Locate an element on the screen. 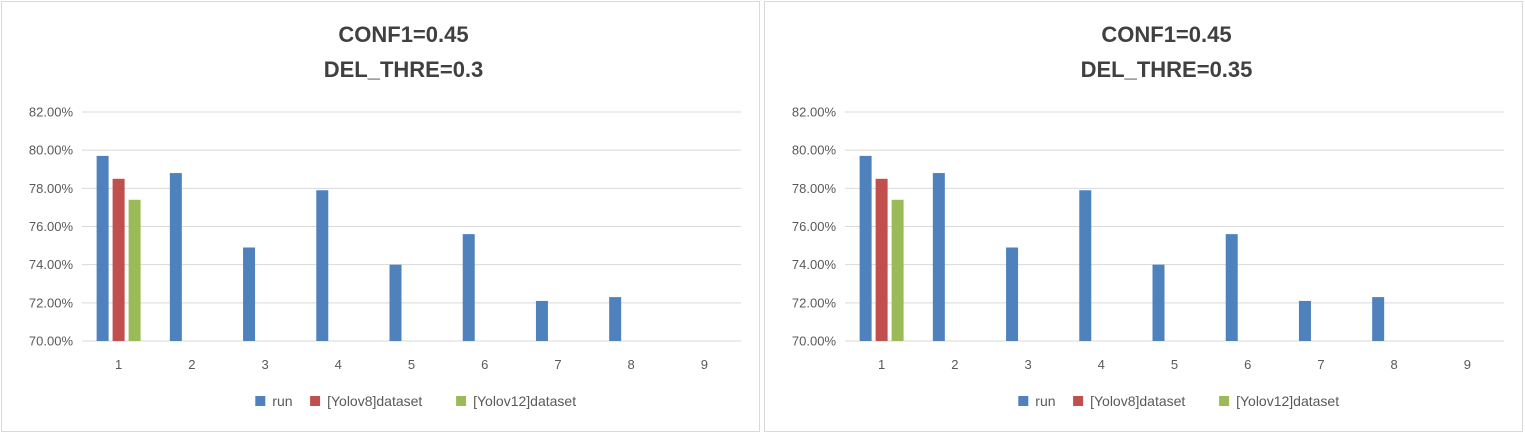  chart-title-line: DEL_THRE=0.3 is located at coordinates (404, 69).